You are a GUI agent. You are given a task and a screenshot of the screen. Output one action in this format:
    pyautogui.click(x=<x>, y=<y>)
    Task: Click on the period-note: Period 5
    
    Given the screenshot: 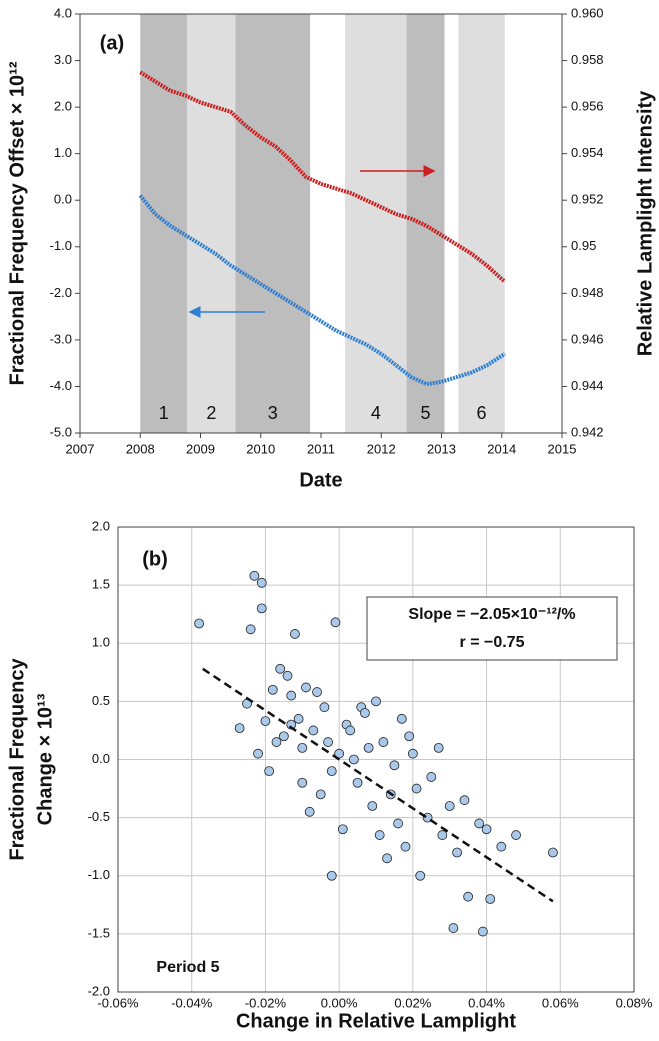 What is the action you would take?
    pyautogui.click(x=187, y=967)
    